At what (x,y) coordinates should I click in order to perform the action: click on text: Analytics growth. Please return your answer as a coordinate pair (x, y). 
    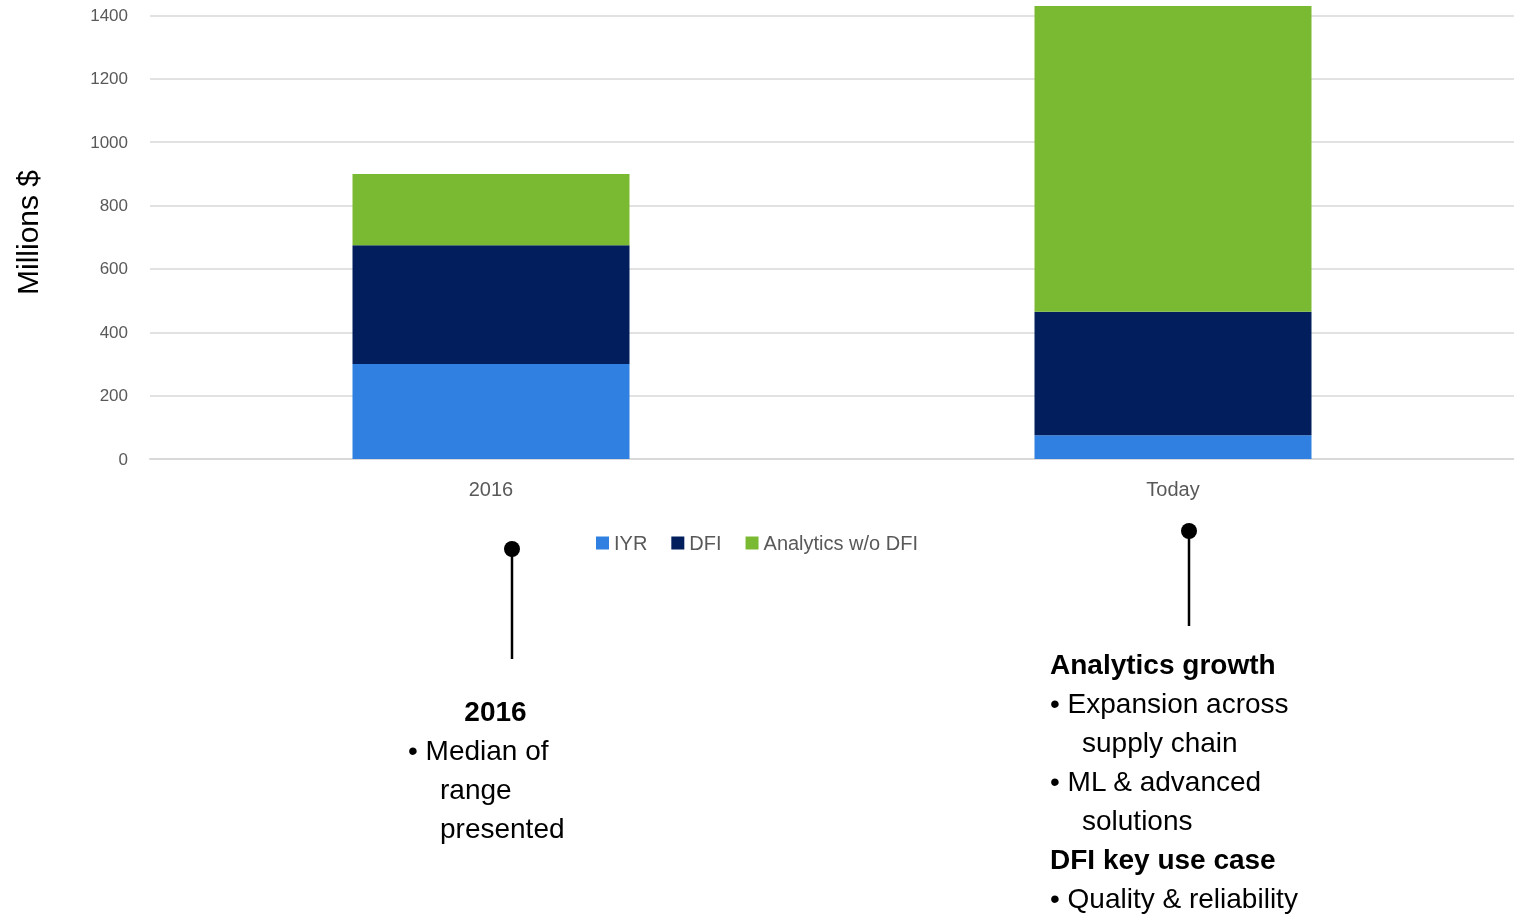
    Looking at the image, I should click on (1163, 665).